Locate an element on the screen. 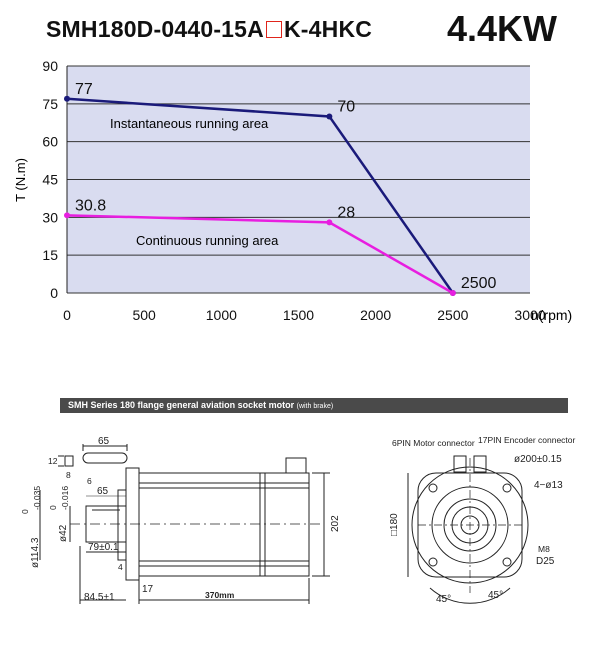 This screenshot has width=600, height=658. dim-key-length: 65 is located at coordinates (104, 441).